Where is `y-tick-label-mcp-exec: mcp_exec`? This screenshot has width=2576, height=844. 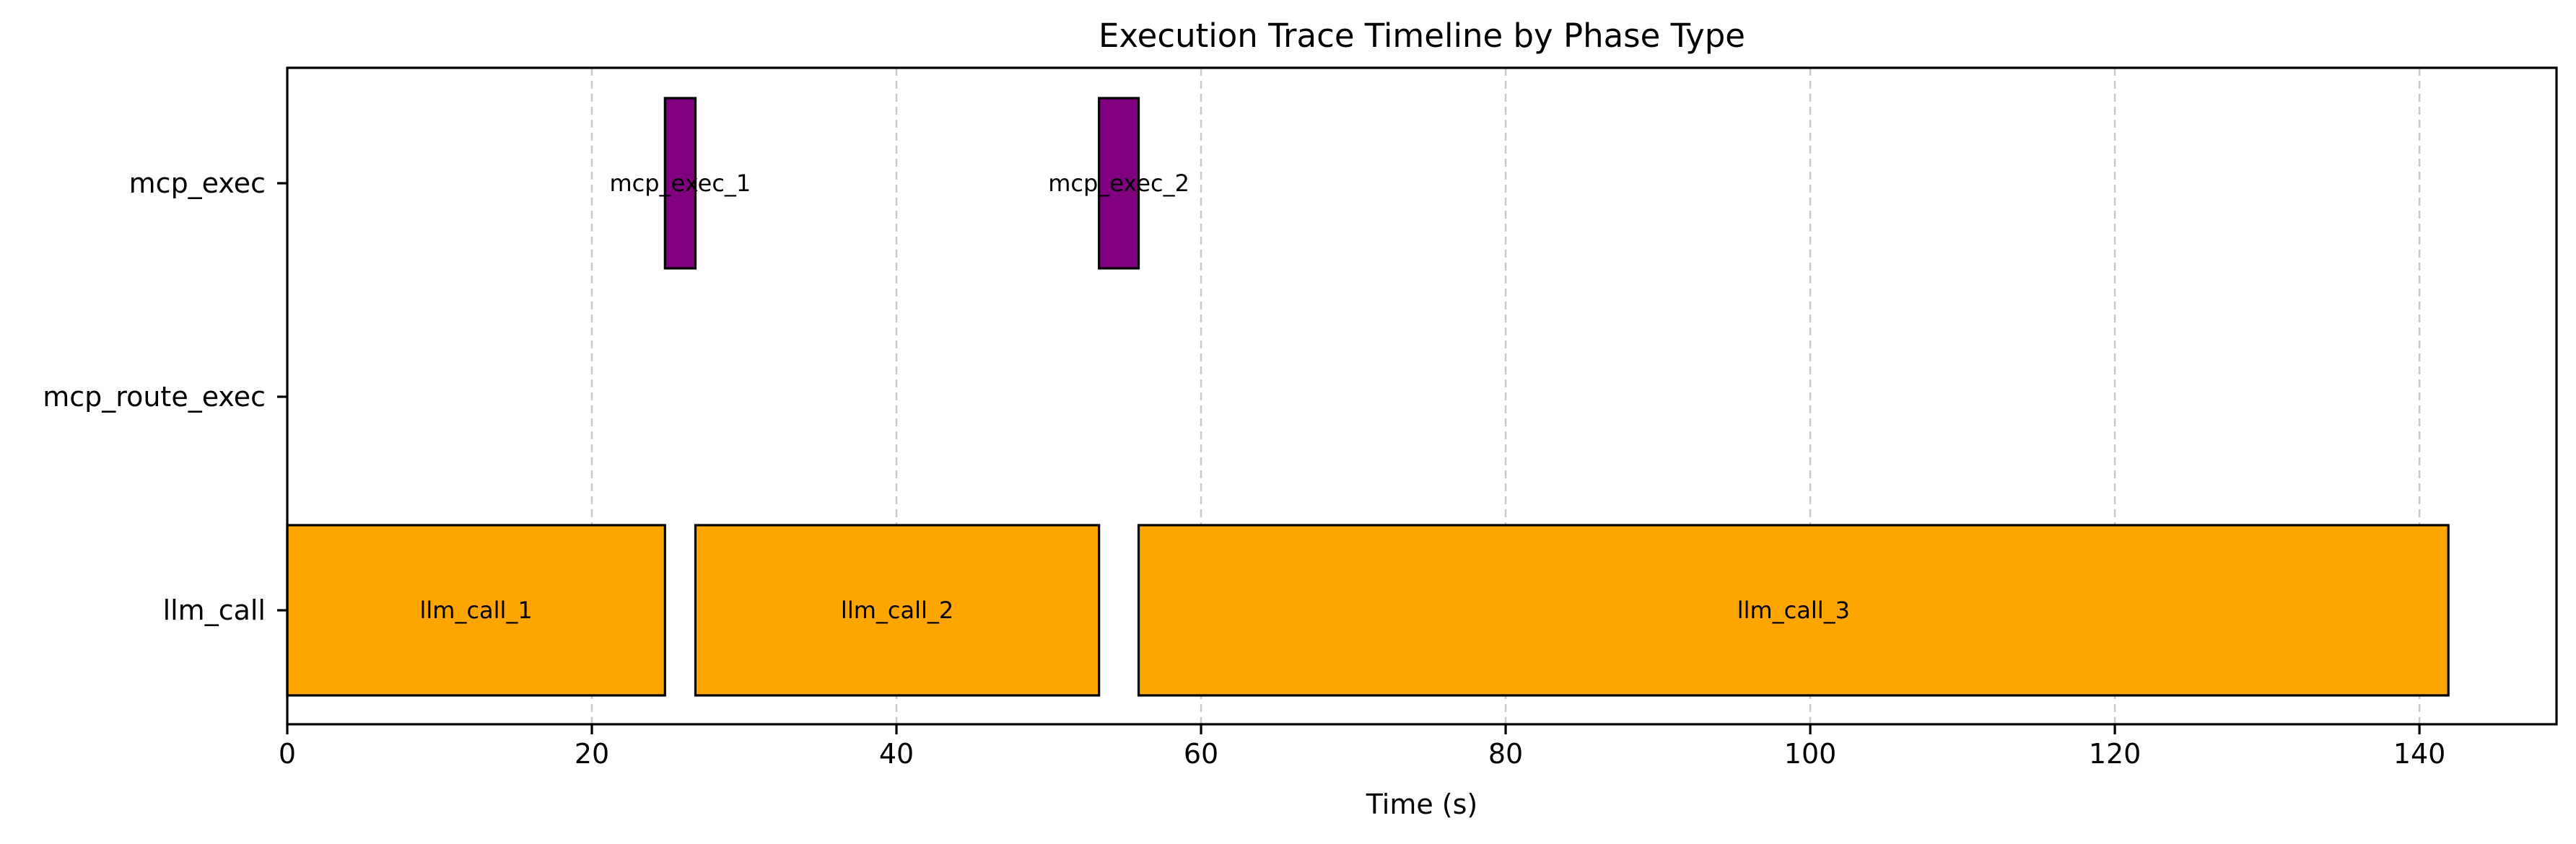
y-tick-label-mcp-exec: mcp_exec is located at coordinates (197, 183).